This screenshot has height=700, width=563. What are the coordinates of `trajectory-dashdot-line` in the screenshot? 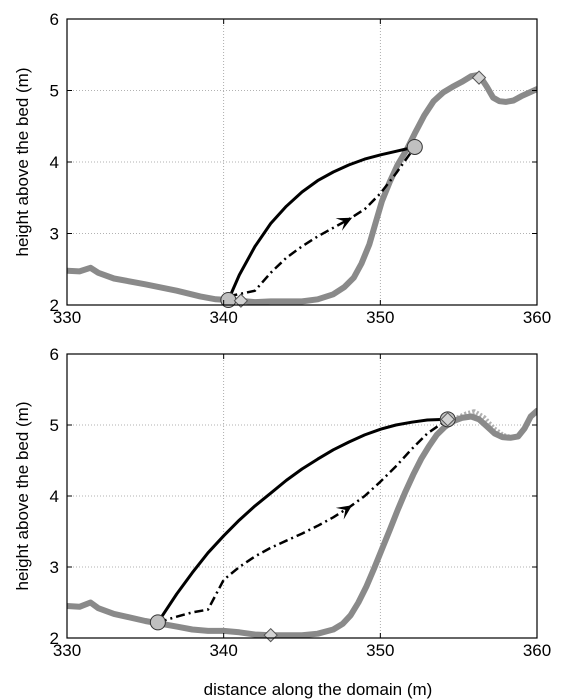 It's located at (322, 222).